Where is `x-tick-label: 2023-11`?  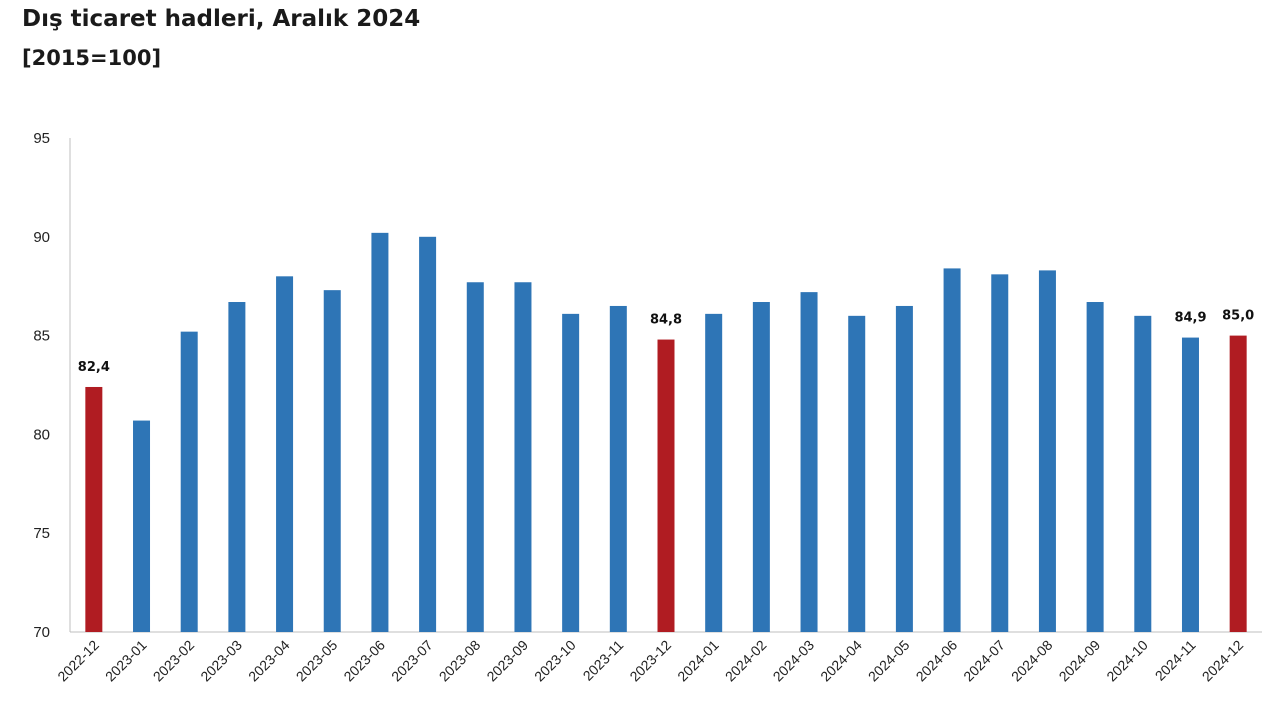
x-tick-label: 2023-11 is located at coordinates (603, 660).